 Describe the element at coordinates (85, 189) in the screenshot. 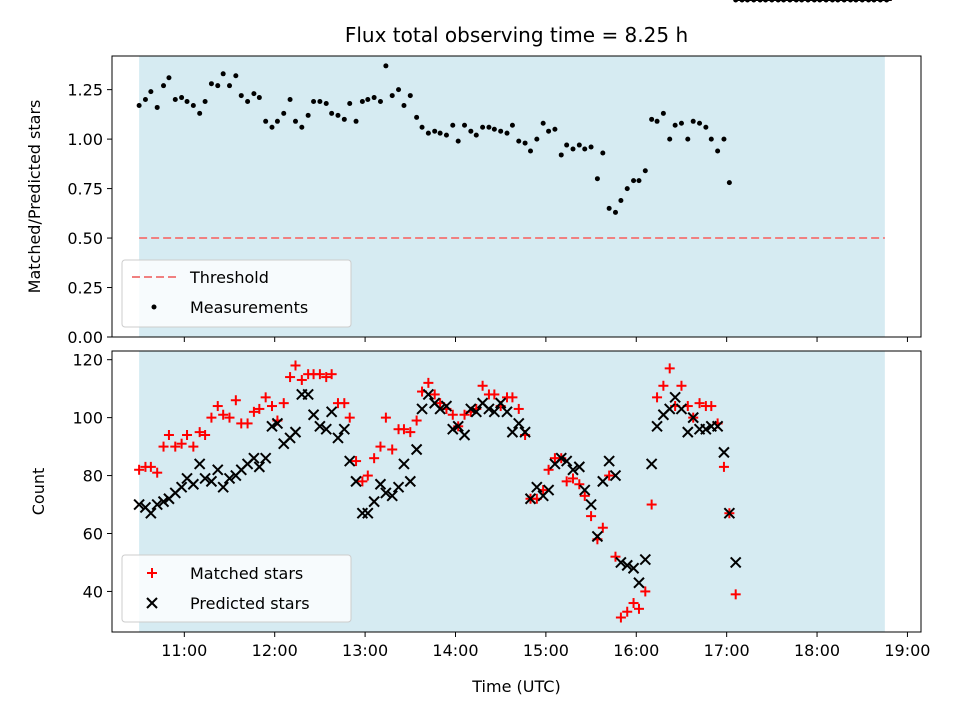

I see `y-tick-label: 0.75` at that location.